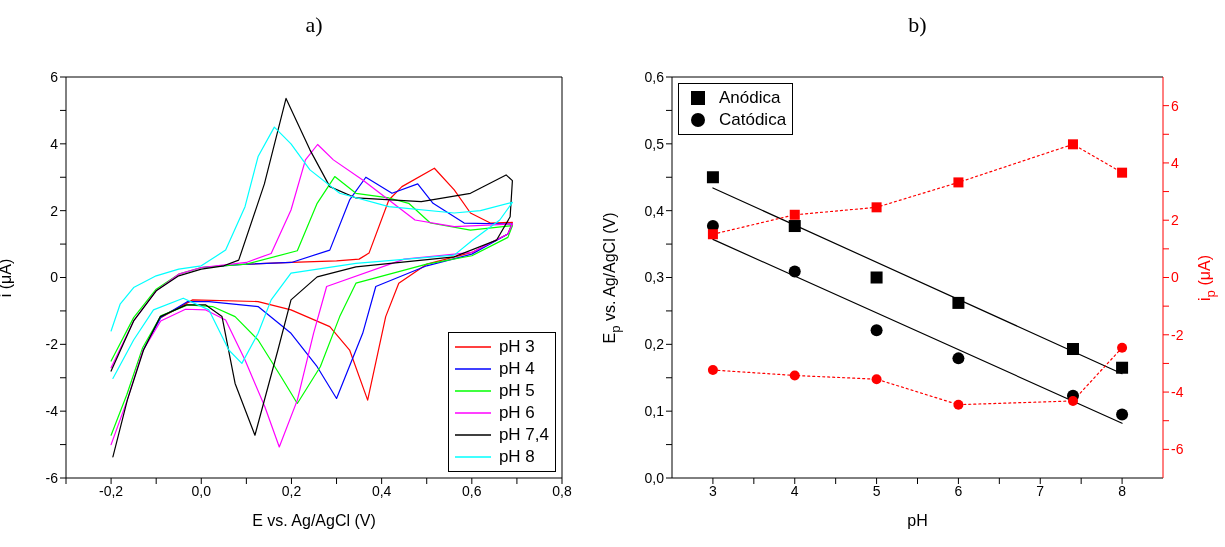 Image resolution: width=1225 pixels, height=547 pixels. Describe the element at coordinates (1175, 220) in the screenshot. I see `y2-tick-label: 2` at that location.